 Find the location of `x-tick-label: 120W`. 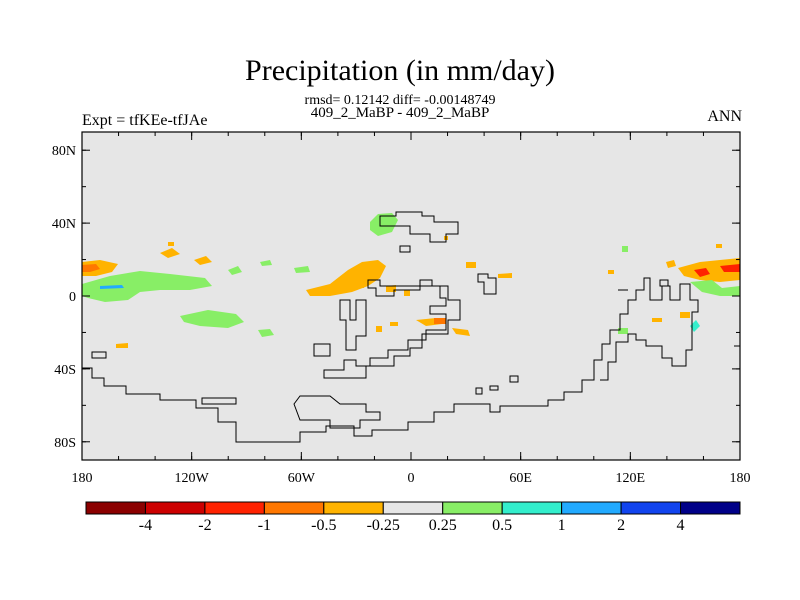

x-tick-label: 120W is located at coordinates (192, 478).